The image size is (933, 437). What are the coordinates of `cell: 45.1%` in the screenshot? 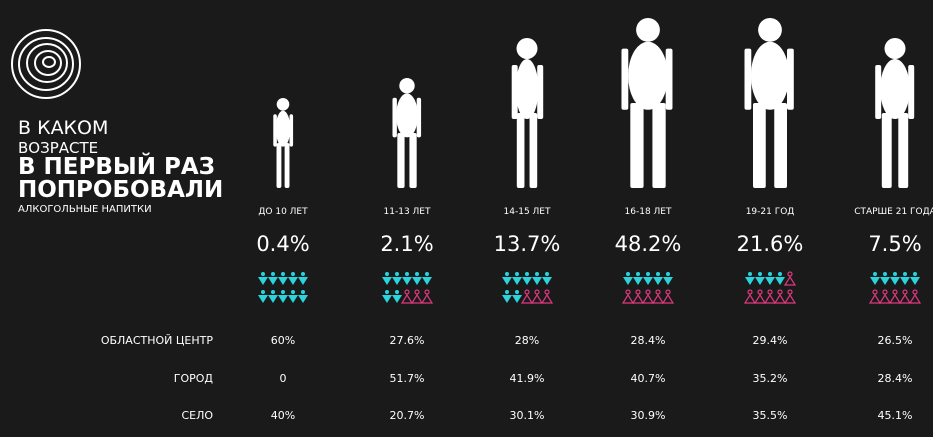 It's located at (895, 415).